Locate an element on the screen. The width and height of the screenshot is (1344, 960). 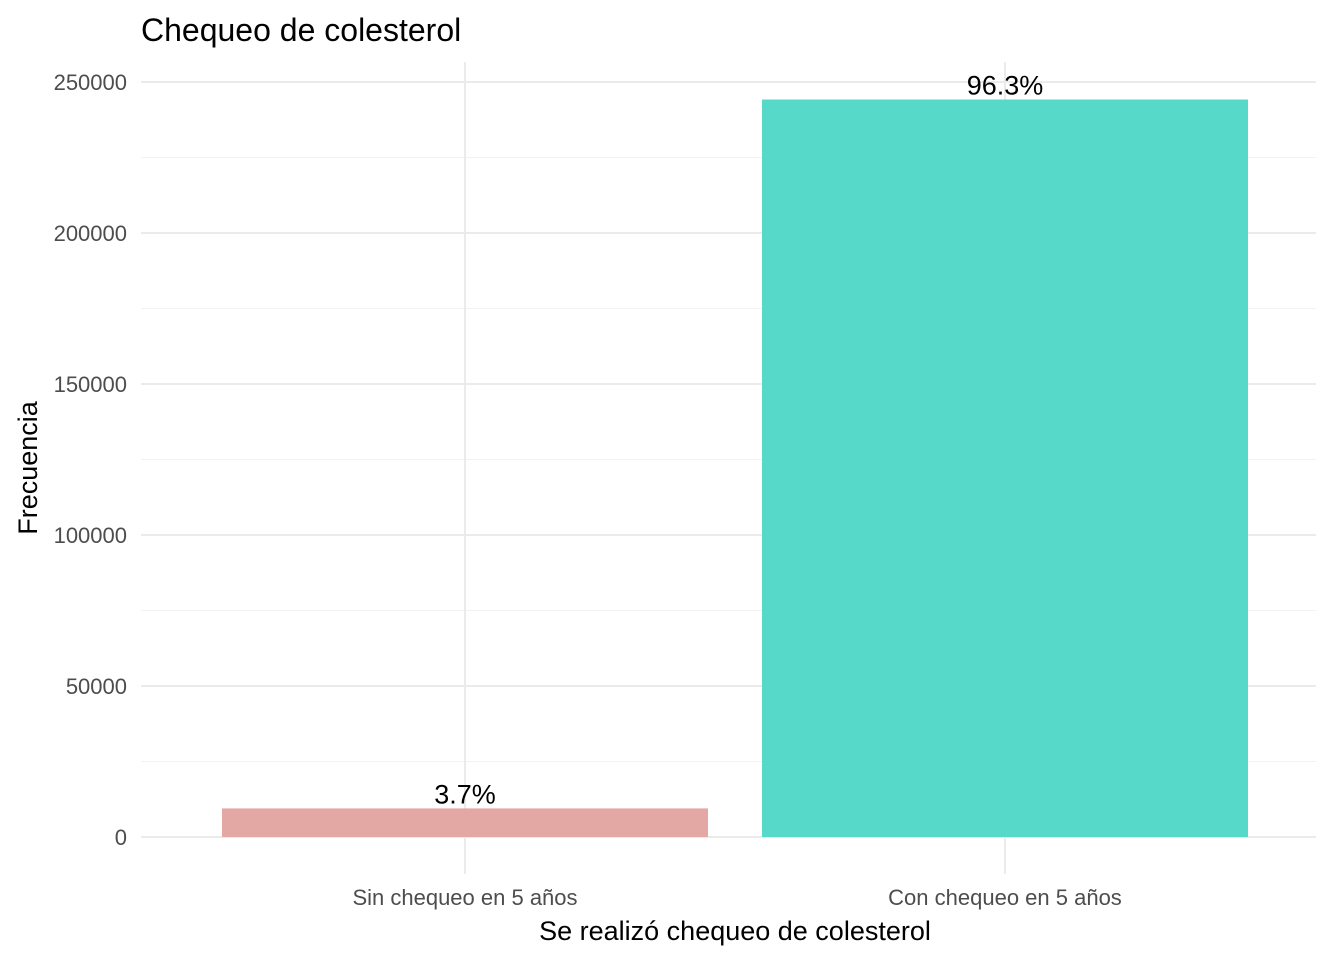
y-tick-label: 0 is located at coordinates (121, 837).